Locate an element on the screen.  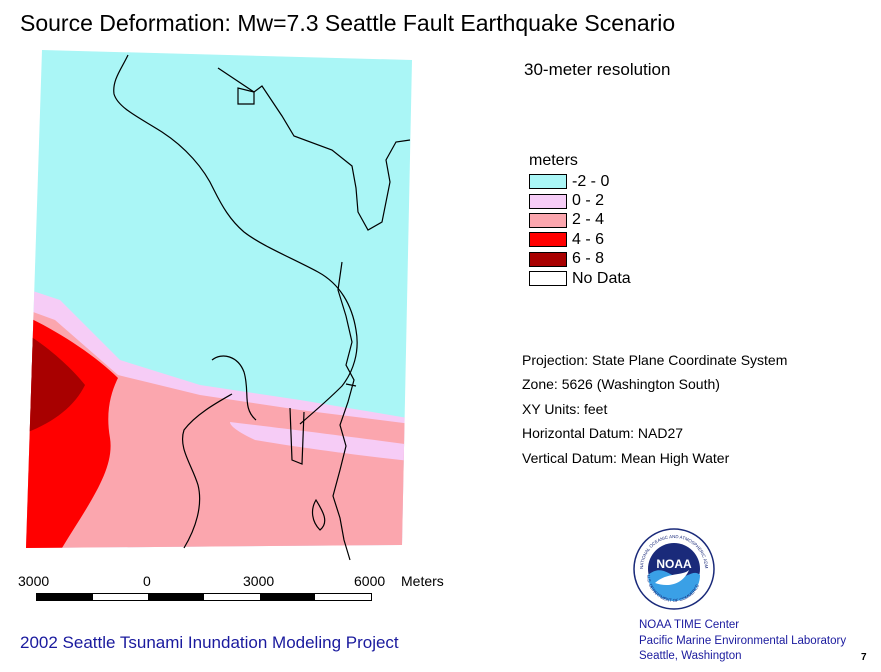
resolution-label: 30-meter resolution is located at coordinates (597, 69).